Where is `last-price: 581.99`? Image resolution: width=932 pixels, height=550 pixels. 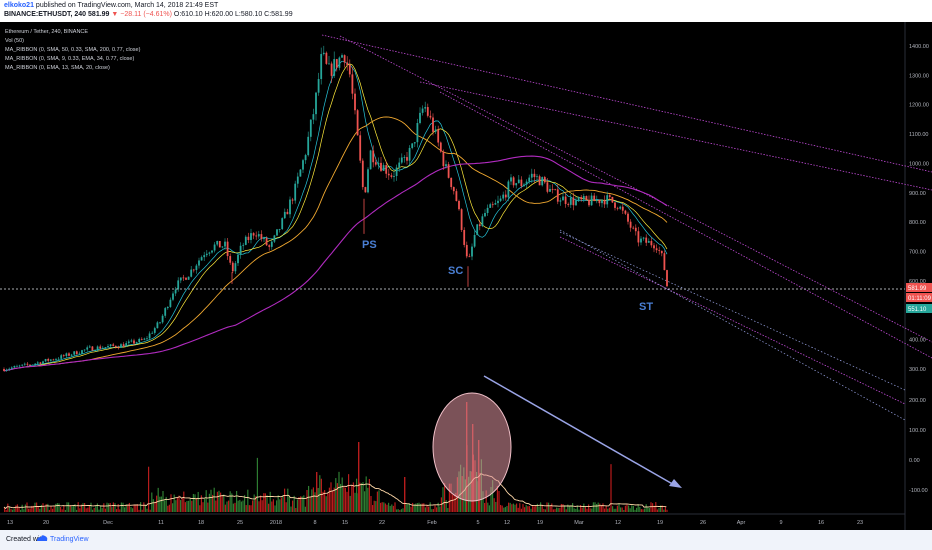 last-price: 581.99 is located at coordinates (99, 14).